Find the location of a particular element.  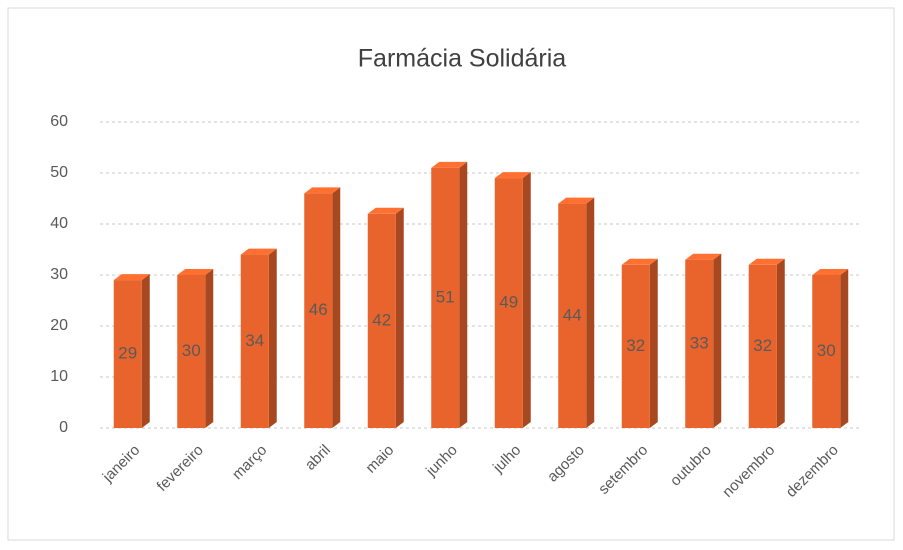

bar-group: 44 is located at coordinates (576, 312).